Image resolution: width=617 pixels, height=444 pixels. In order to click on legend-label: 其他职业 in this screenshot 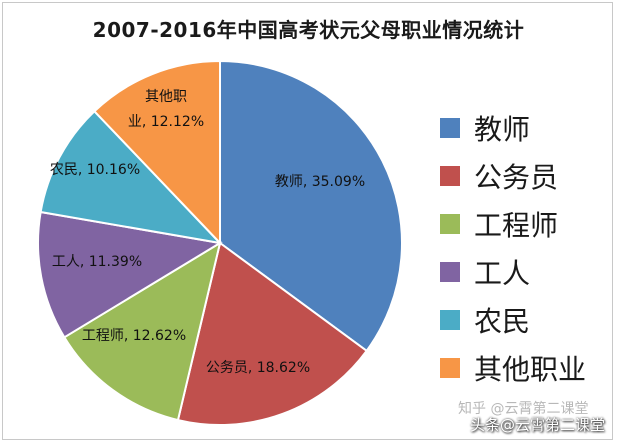, I will do `click(530, 369)`.